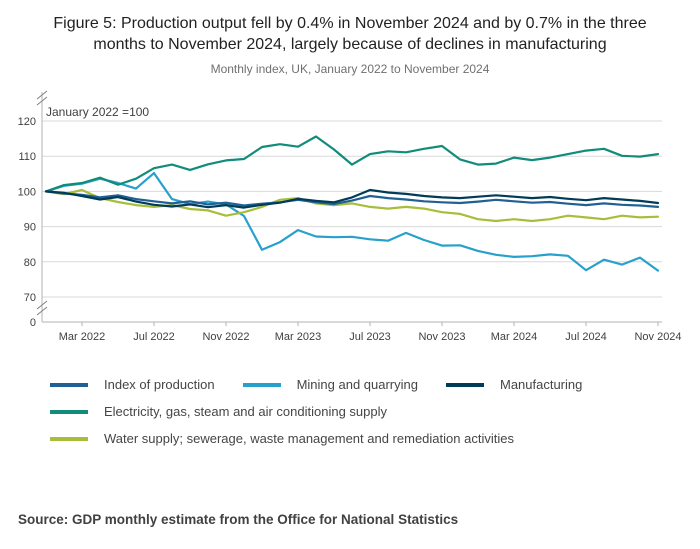 This screenshot has height=549, width=700. What do you see at coordinates (30, 263) in the screenshot?
I see `y-tick-label: 80` at bounding box center [30, 263].